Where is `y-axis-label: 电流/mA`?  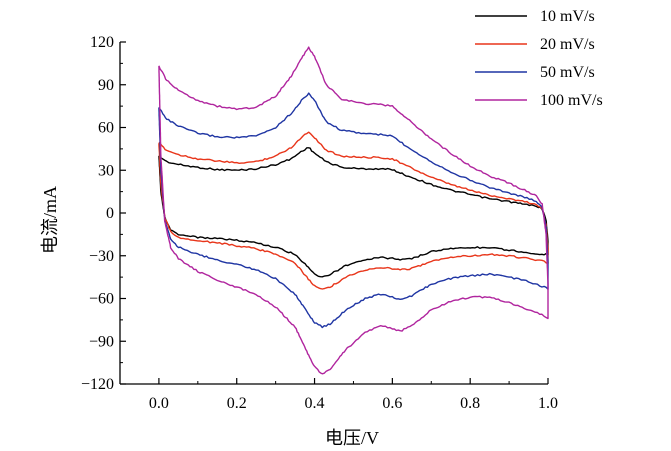
y-axis-label: 电流/mA is located at coordinates (50, 220).